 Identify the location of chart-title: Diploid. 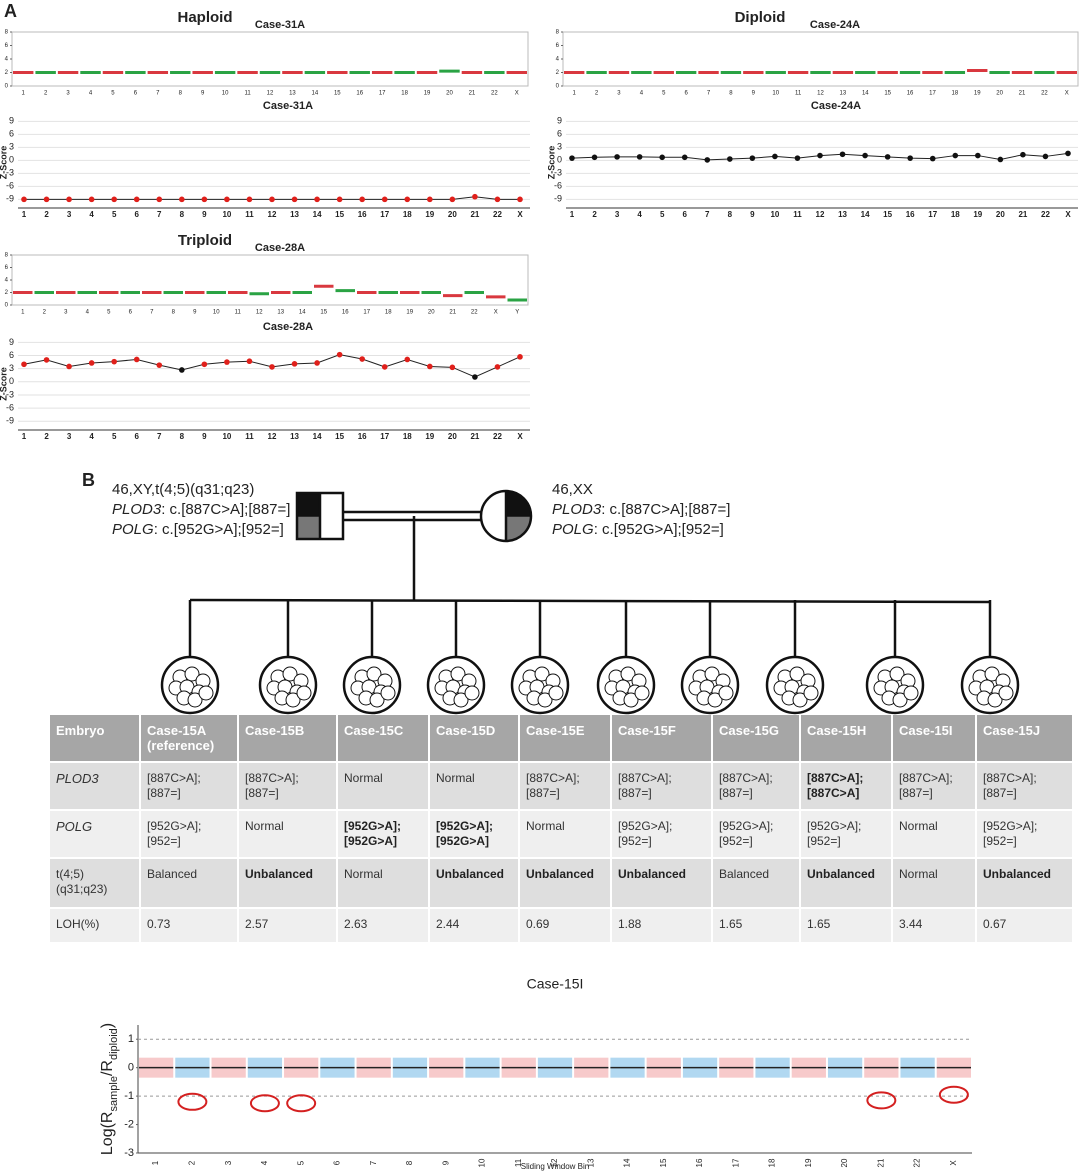
(760, 17).